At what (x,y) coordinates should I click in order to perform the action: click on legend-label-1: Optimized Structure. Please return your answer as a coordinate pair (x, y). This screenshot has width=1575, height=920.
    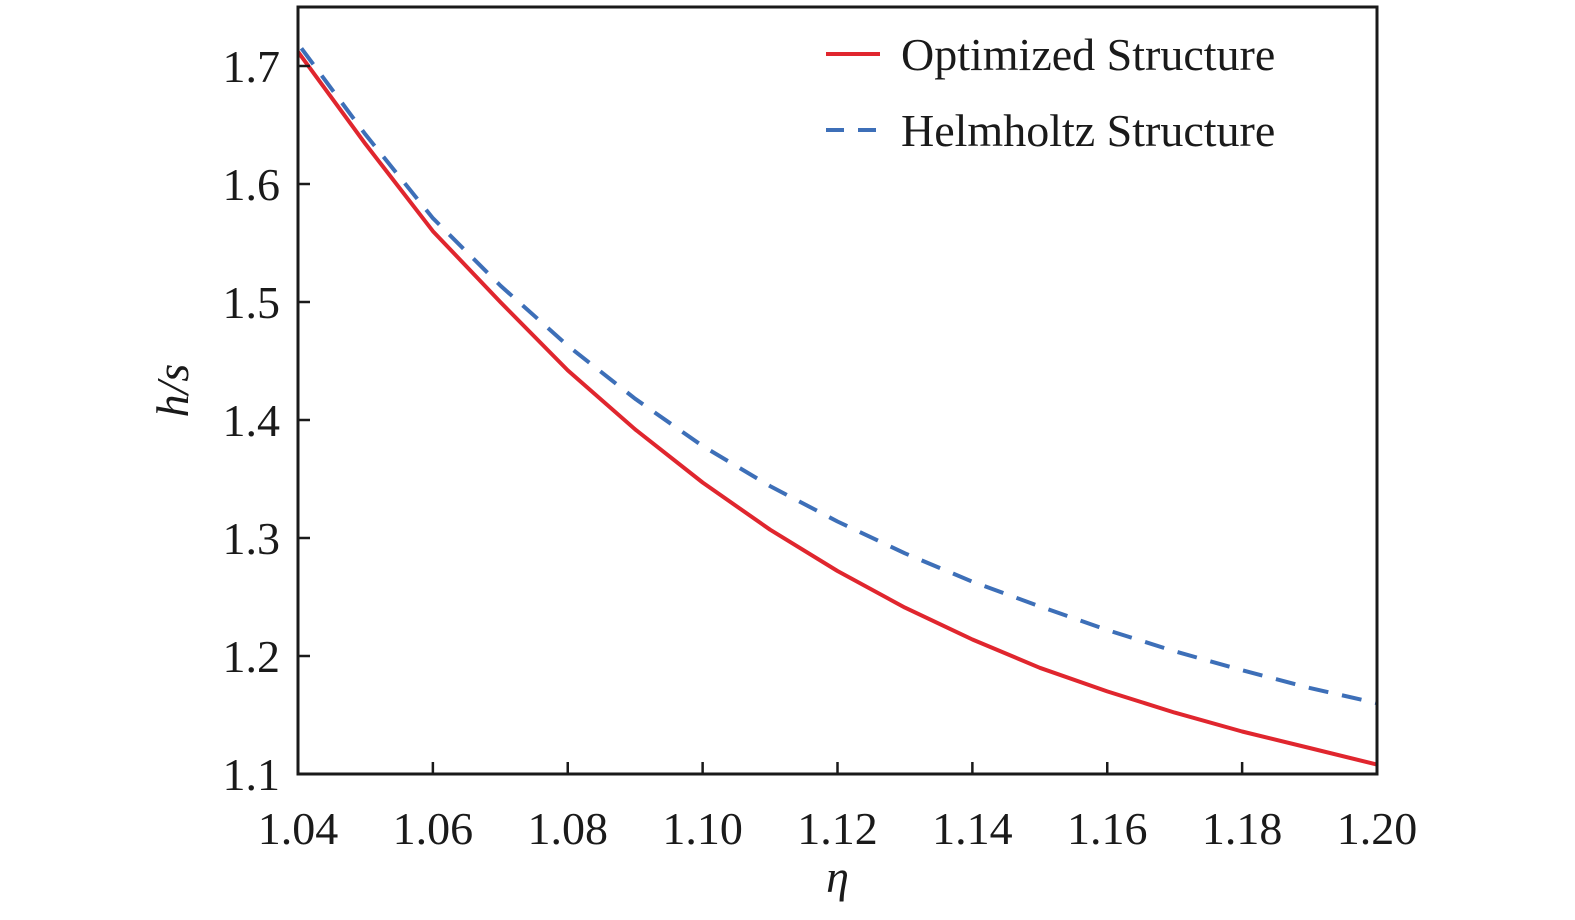
    Looking at the image, I should click on (1088, 54).